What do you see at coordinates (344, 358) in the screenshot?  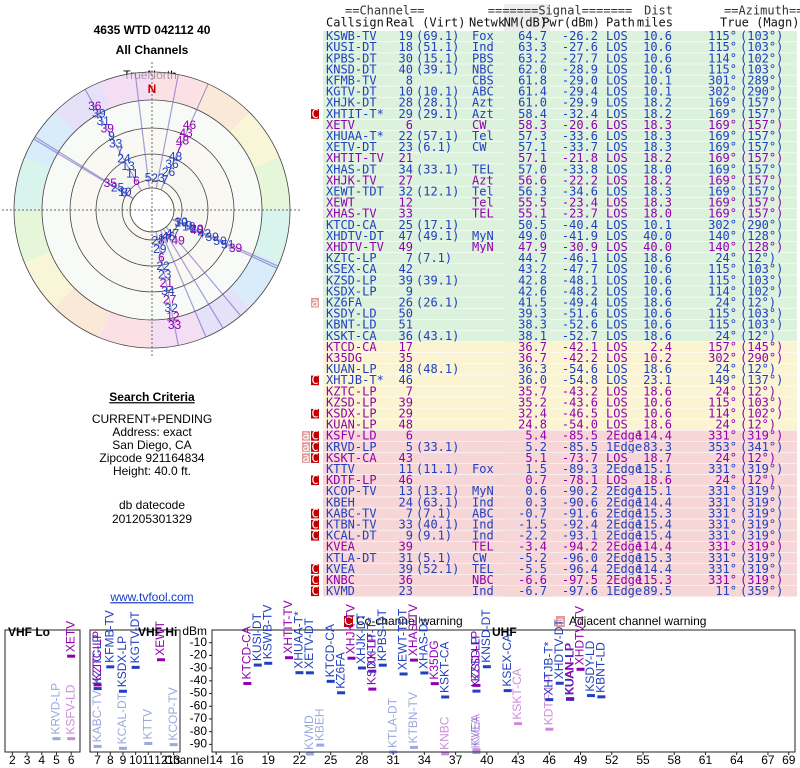 I see `cell-call: K35DG` at bounding box center [344, 358].